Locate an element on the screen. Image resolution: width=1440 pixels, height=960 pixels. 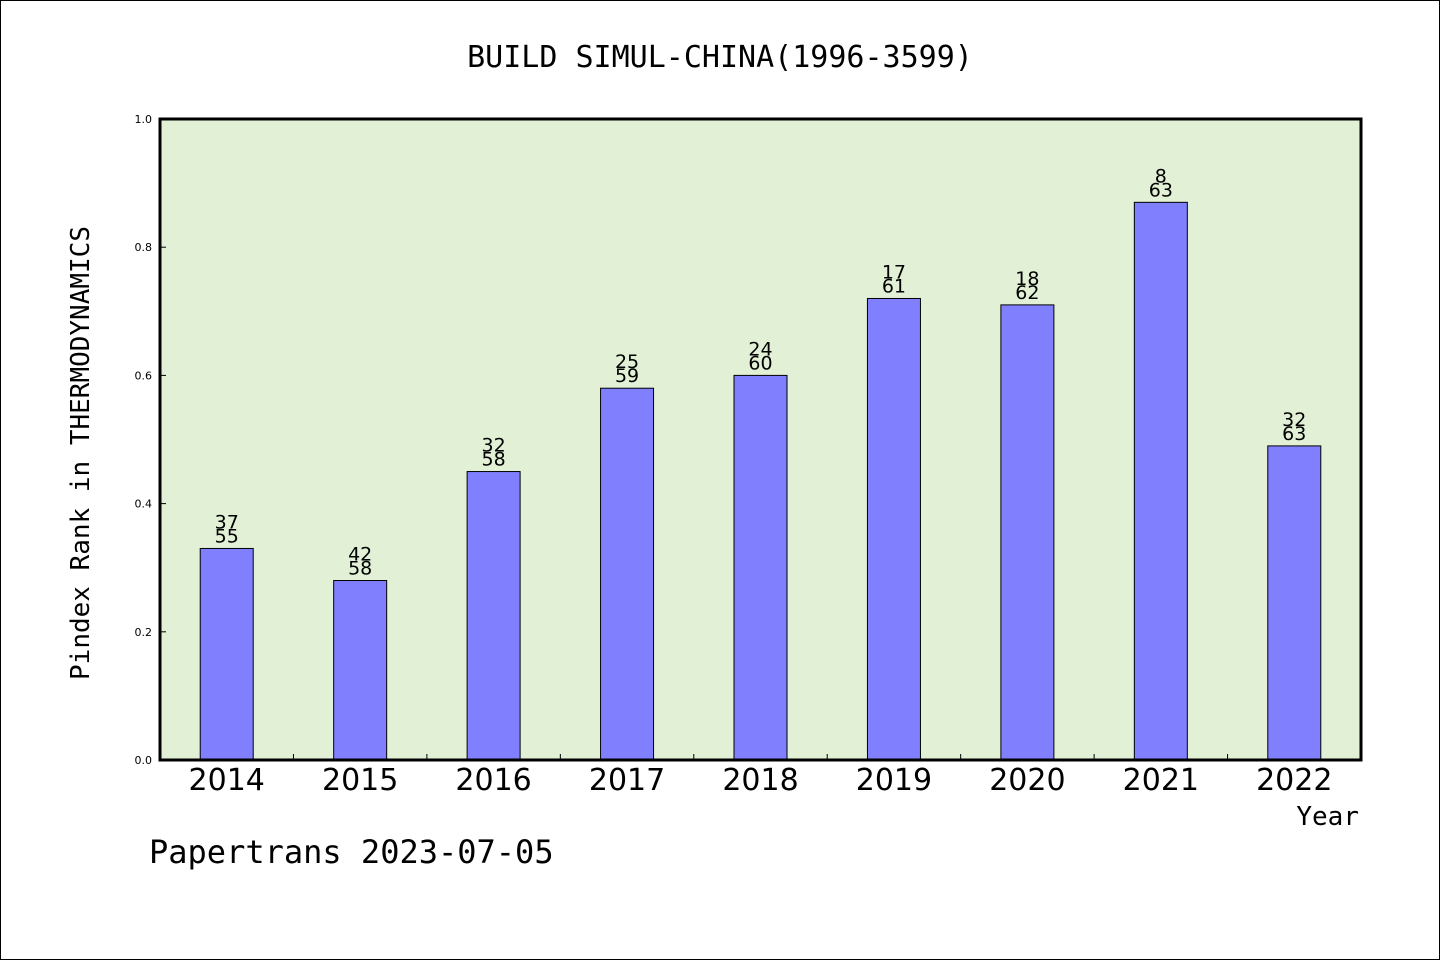
bar-label-bottom-2019: 61 is located at coordinates (894, 286).